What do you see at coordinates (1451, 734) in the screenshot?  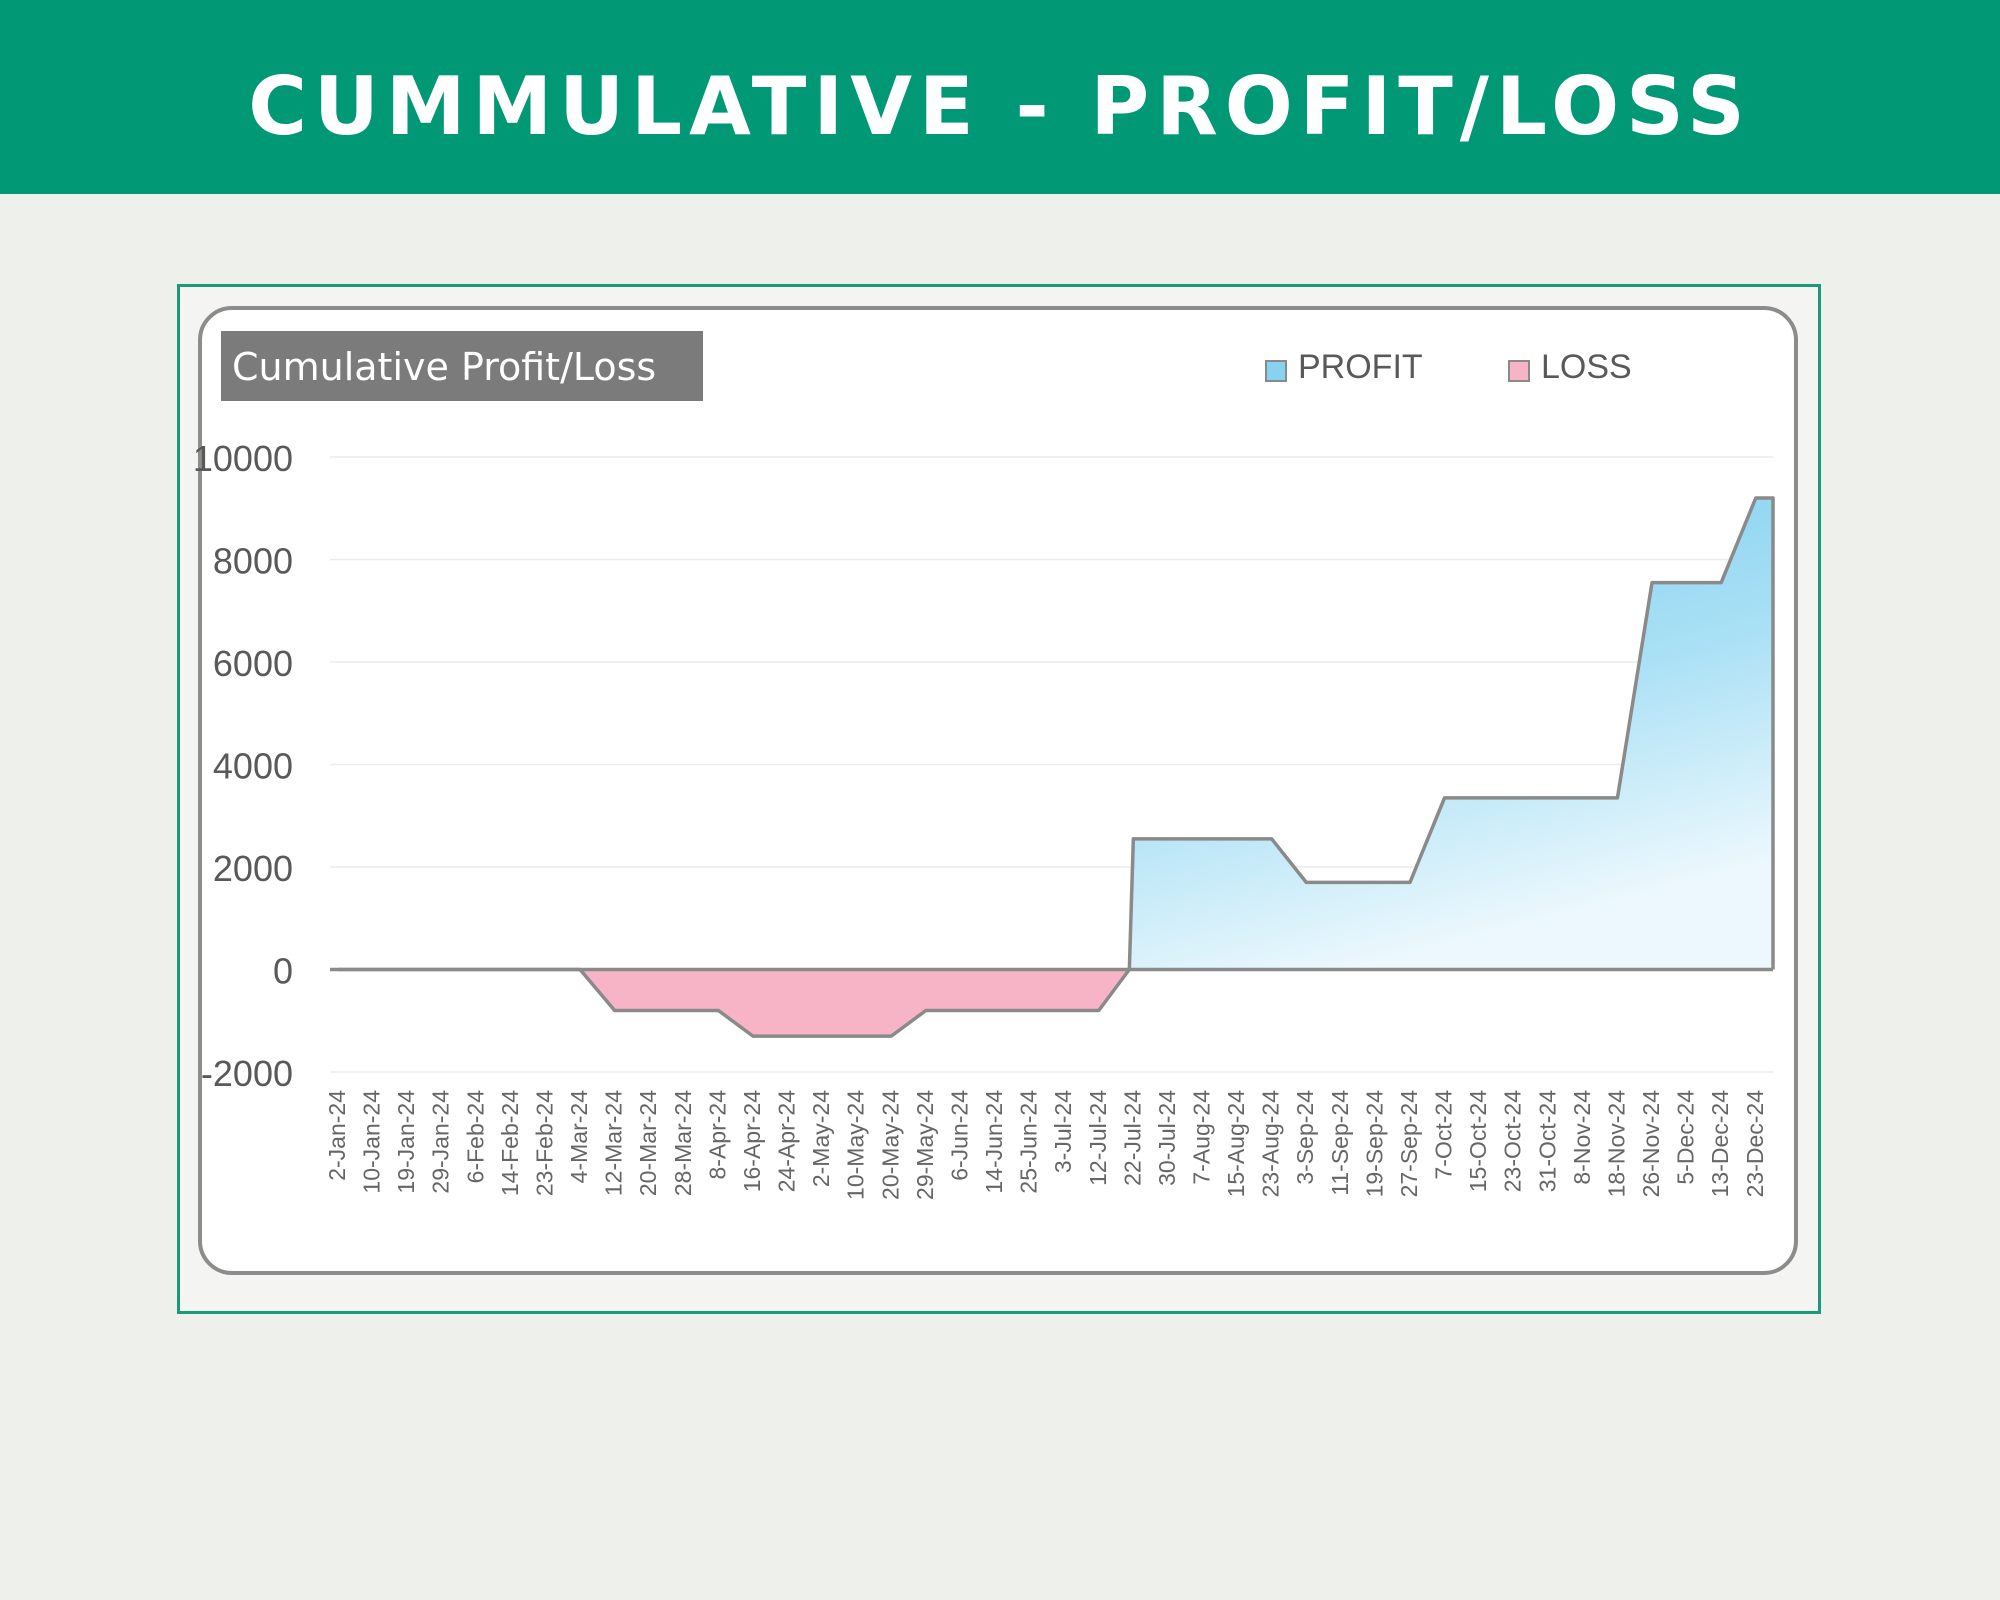 I see `profit-area` at bounding box center [1451, 734].